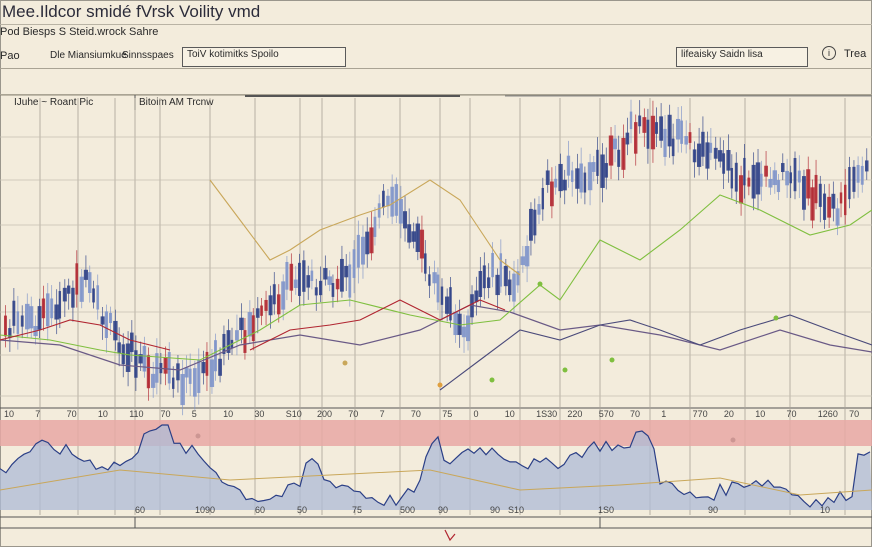 This screenshot has height=547, width=872. What do you see at coordinates (324, 414) in the screenshot?
I see `x-tick-label: 200` at bounding box center [324, 414].